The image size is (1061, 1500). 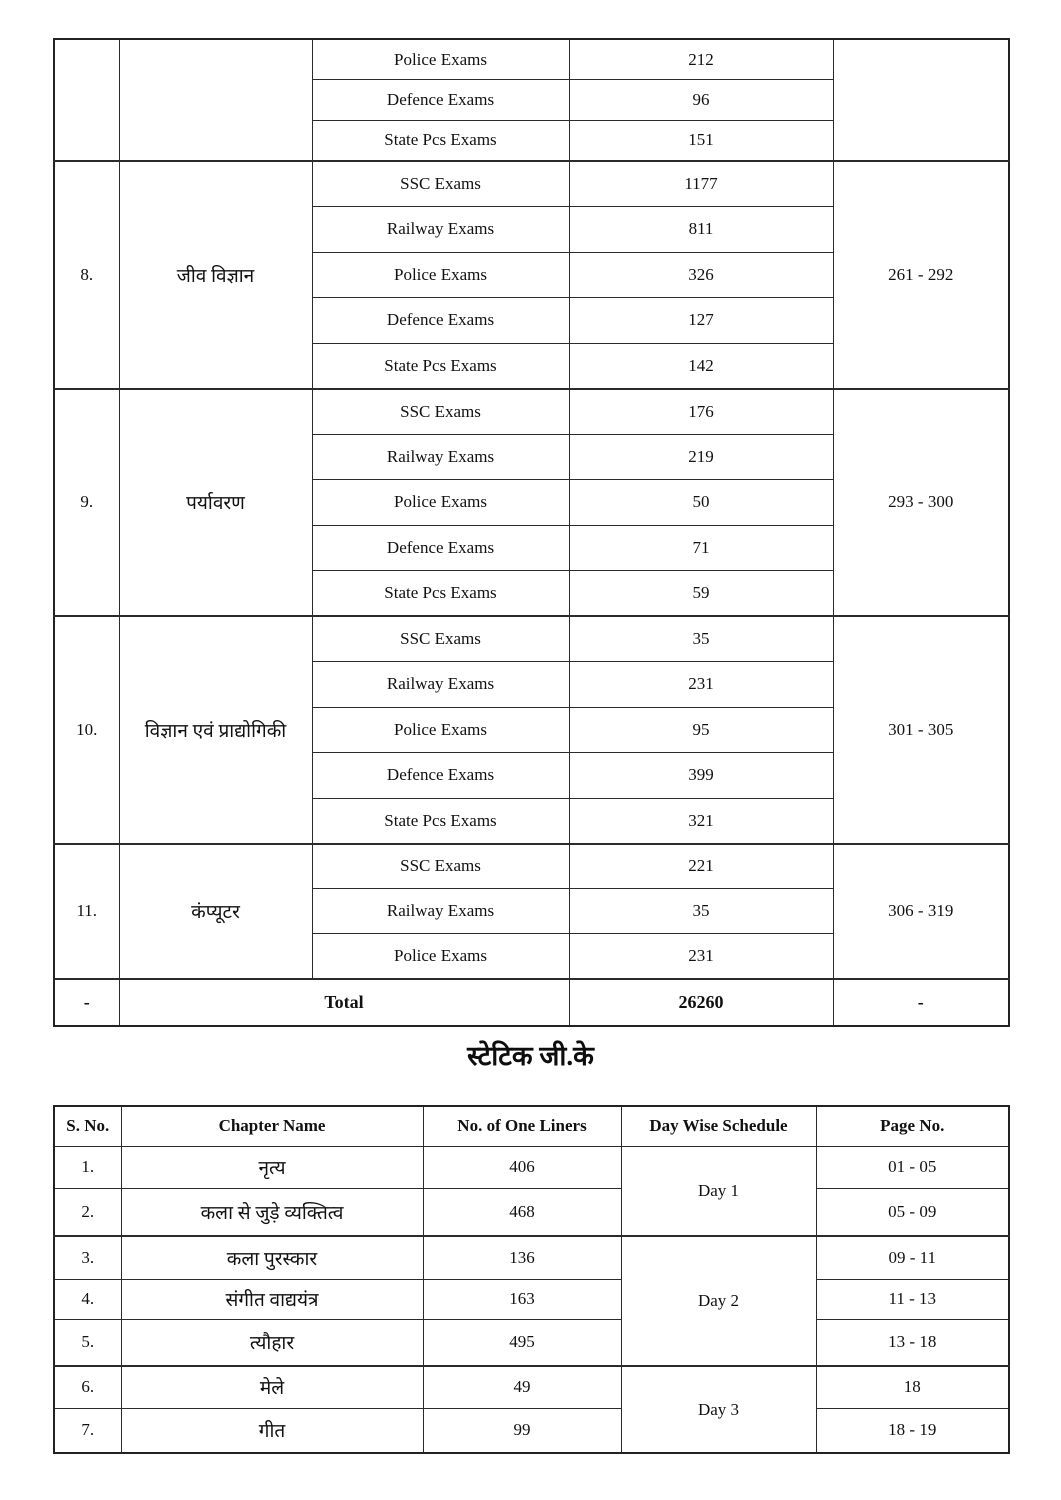 I want to click on one-liners-cell: 495, so click(x=522, y=1342).